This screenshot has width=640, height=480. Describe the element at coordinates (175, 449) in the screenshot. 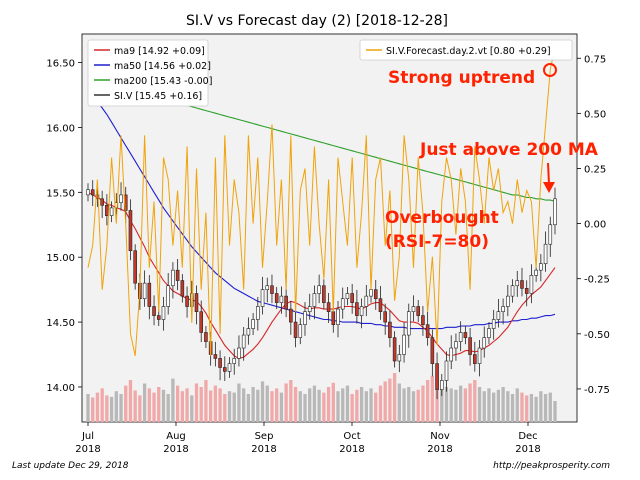

I see `x-tick-label-year: 2018` at that location.